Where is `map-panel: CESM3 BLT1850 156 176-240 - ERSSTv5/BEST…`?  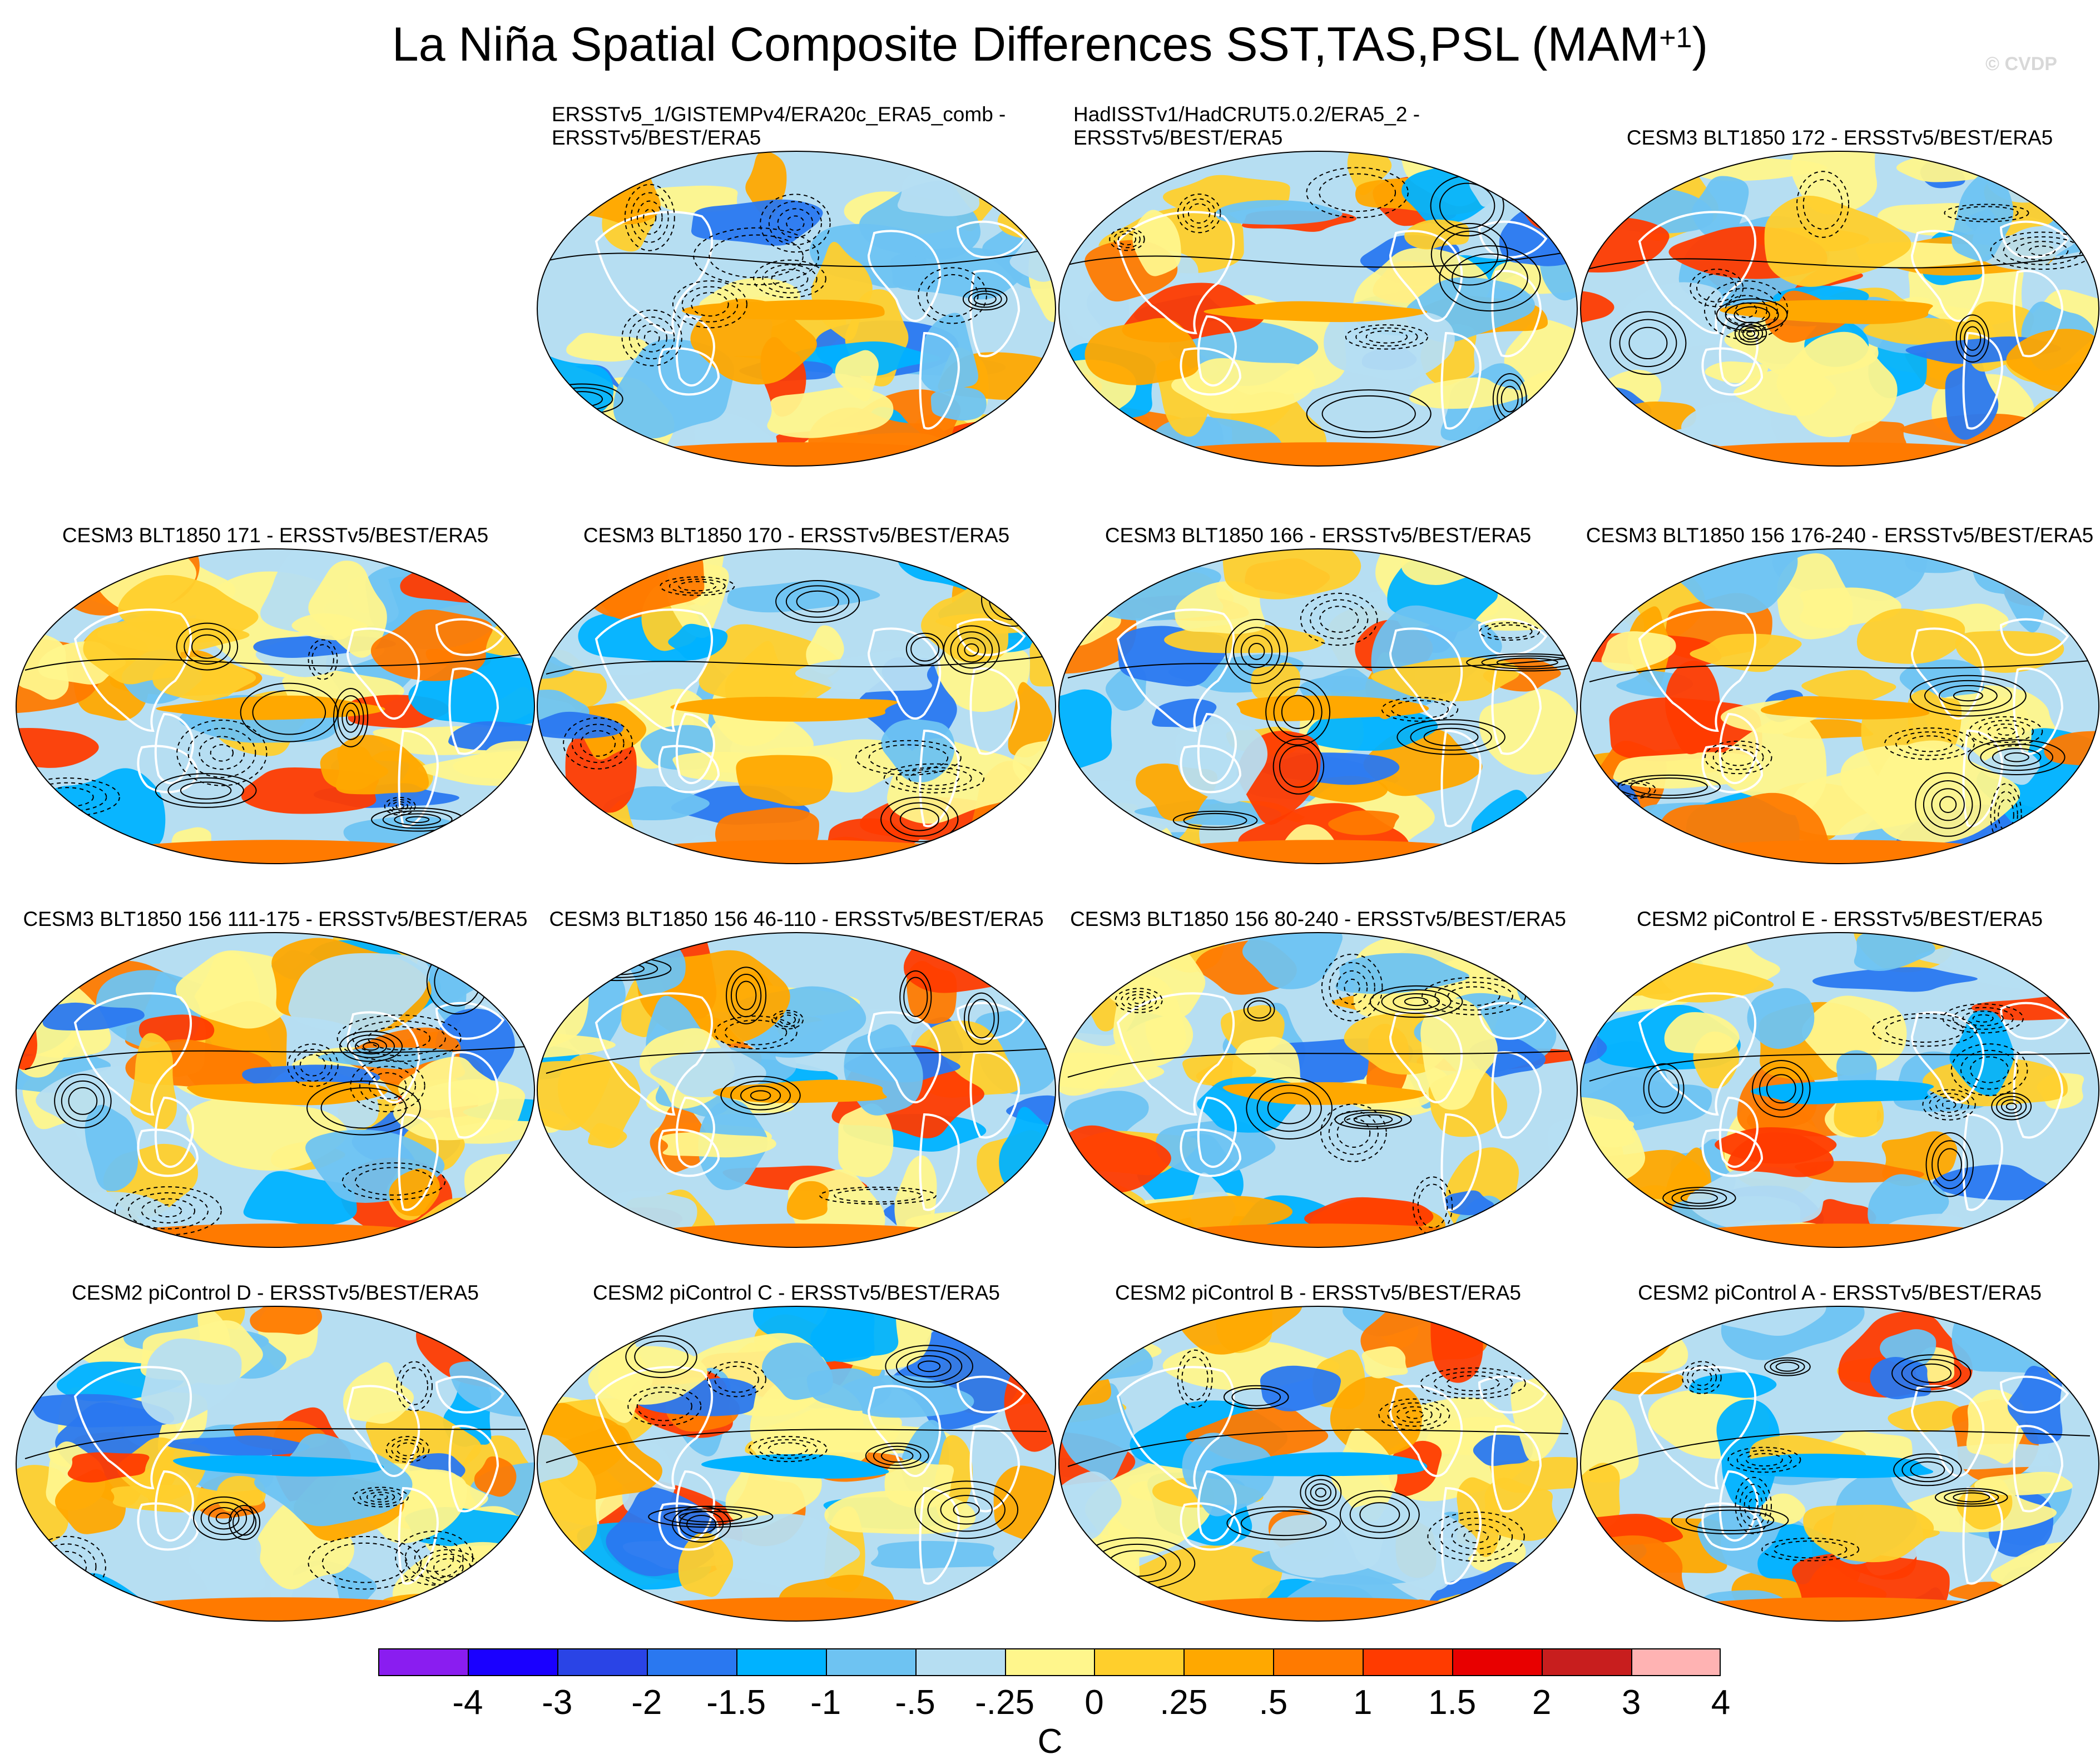 map-panel: CESM3 BLT1850 156 176-240 - ERSSTv5/BEST… is located at coordinates (1839, 684).